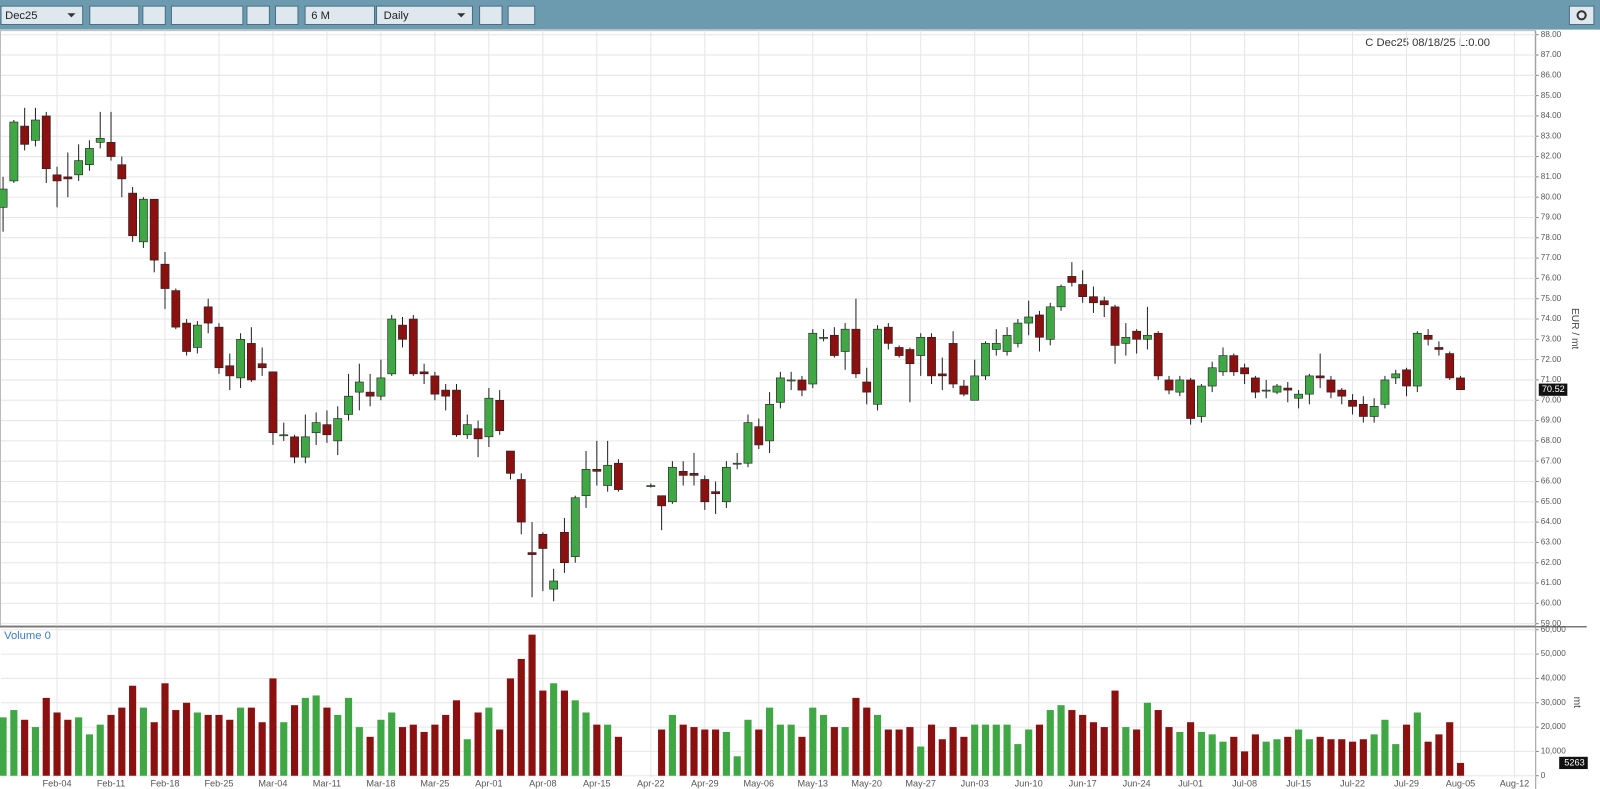 Image resolution: width=1600 pixels, height=789 pixels. Describe the element at coordinates (42, 15) in the screenshot. I see `contract-select` at that location.